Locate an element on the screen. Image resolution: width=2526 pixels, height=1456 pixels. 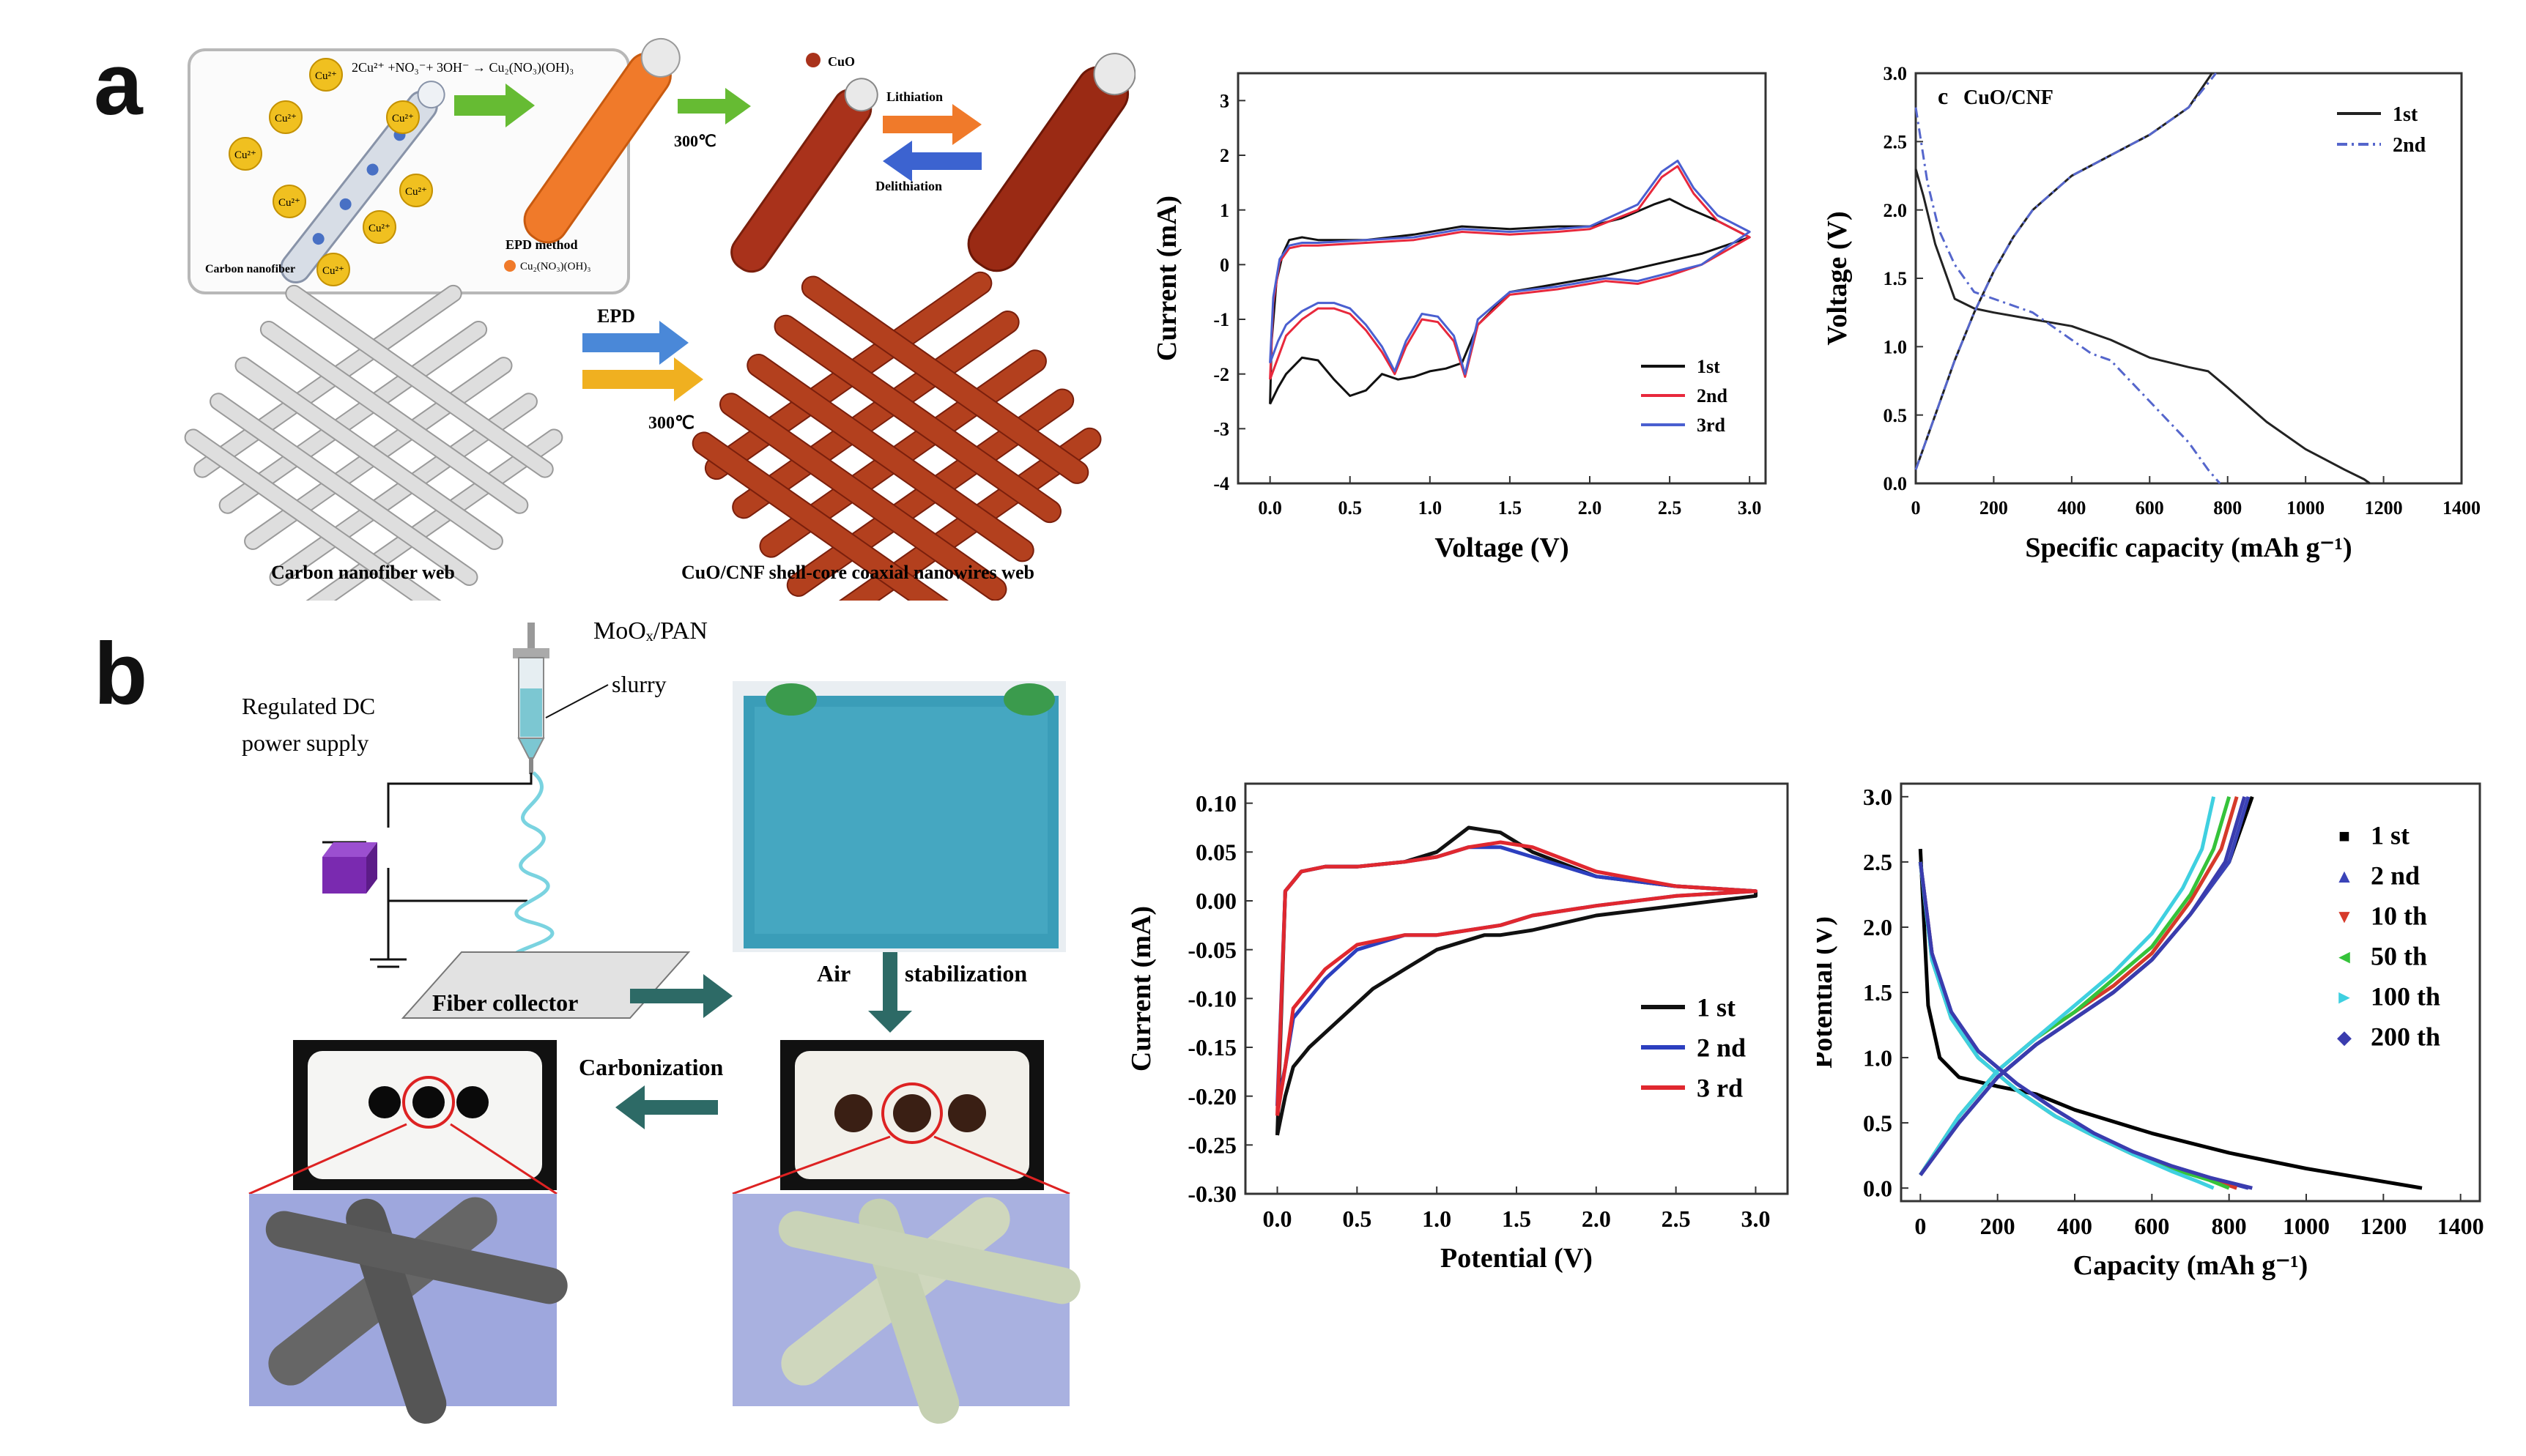
cuo-legend: CuO is located at coordinates (841, 62).